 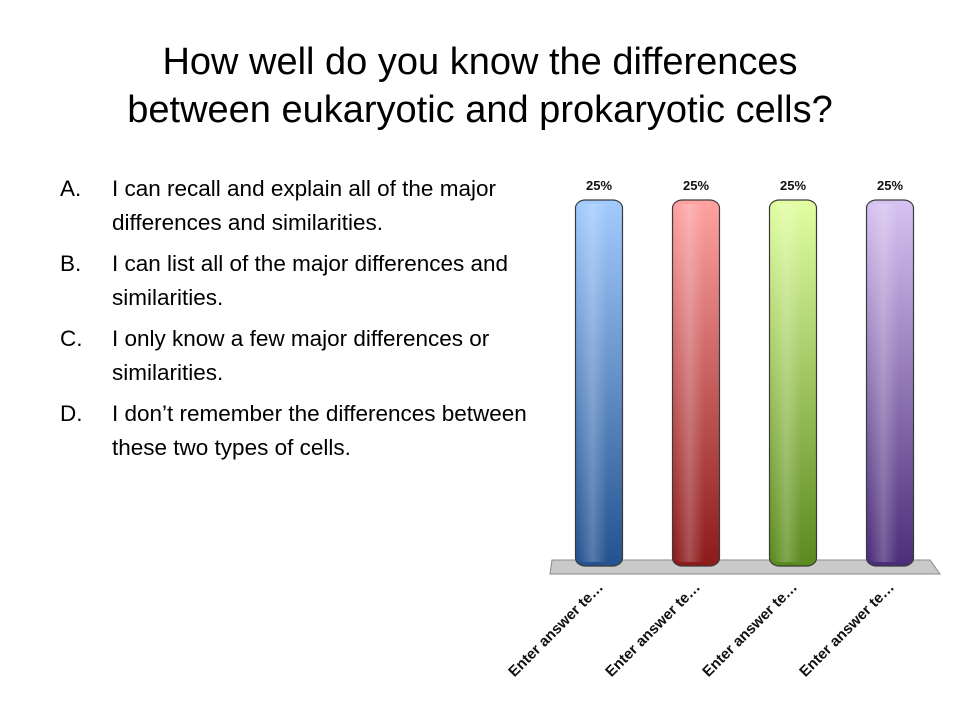 I want to click on title-line-1: How well do you know the differences, so click(x=480, y=62).